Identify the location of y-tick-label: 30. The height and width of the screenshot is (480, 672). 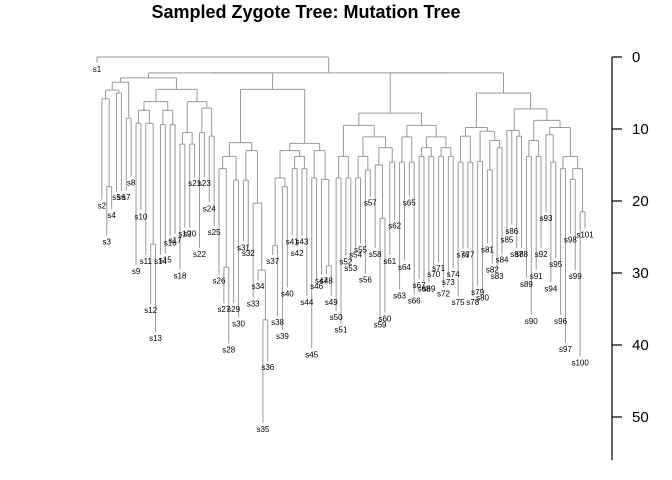
(640, 273).